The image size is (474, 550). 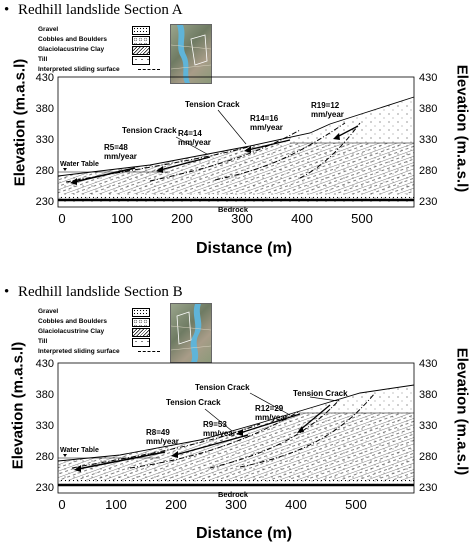 I want to click on legend-clay-swatch, so click(x=141, y=332).